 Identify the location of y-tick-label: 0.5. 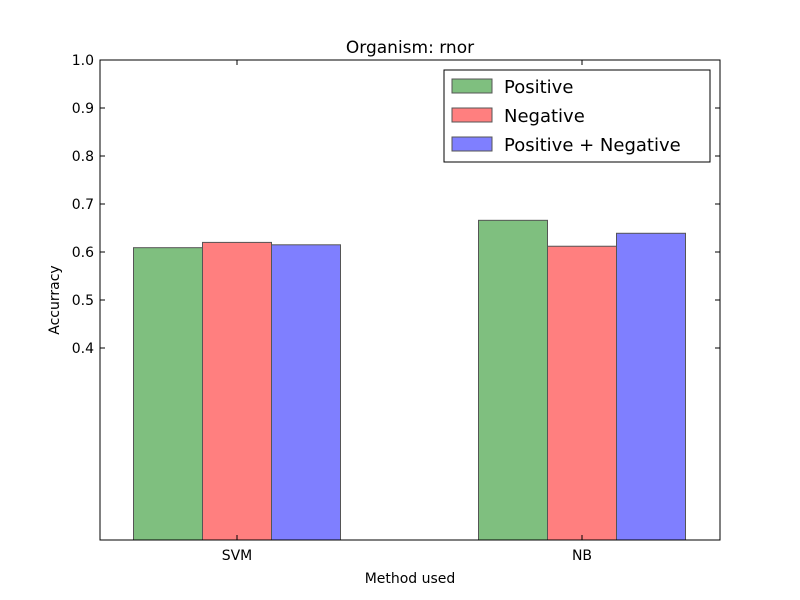
(83, 301).